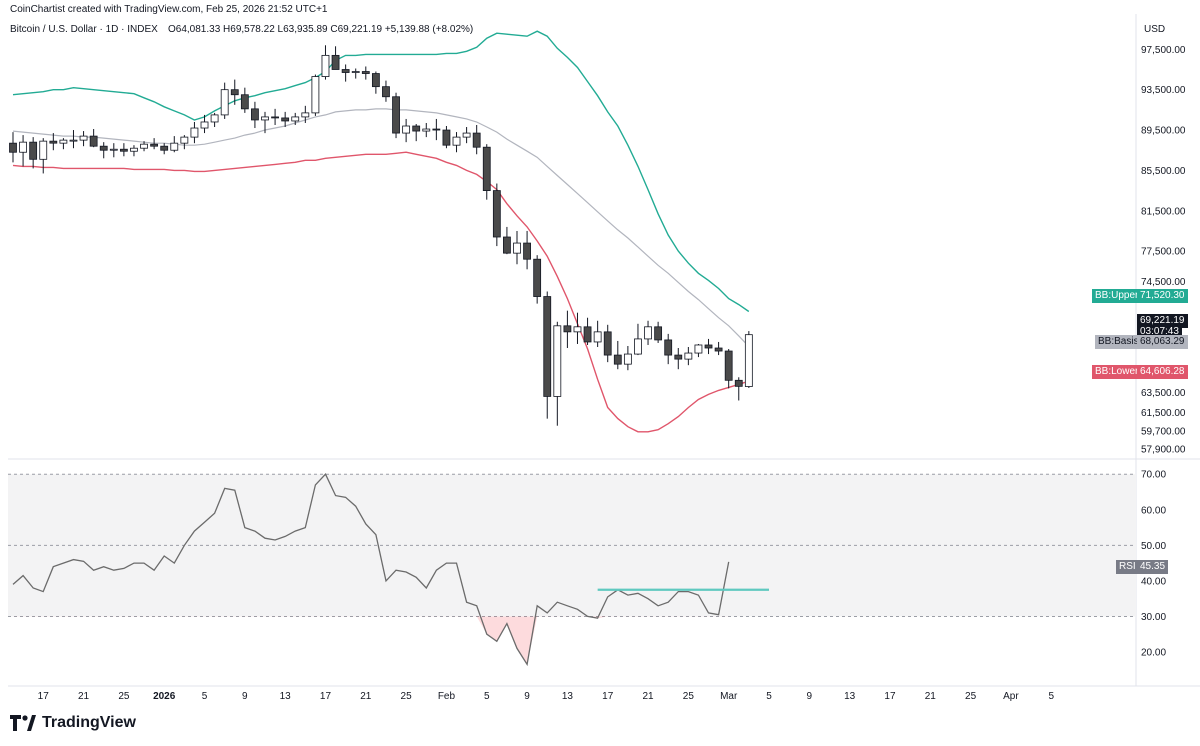 The height and width of the screenshot is (746, 1200). I want to click on price-tick-label: 59,700.00, so click(1163, 431).